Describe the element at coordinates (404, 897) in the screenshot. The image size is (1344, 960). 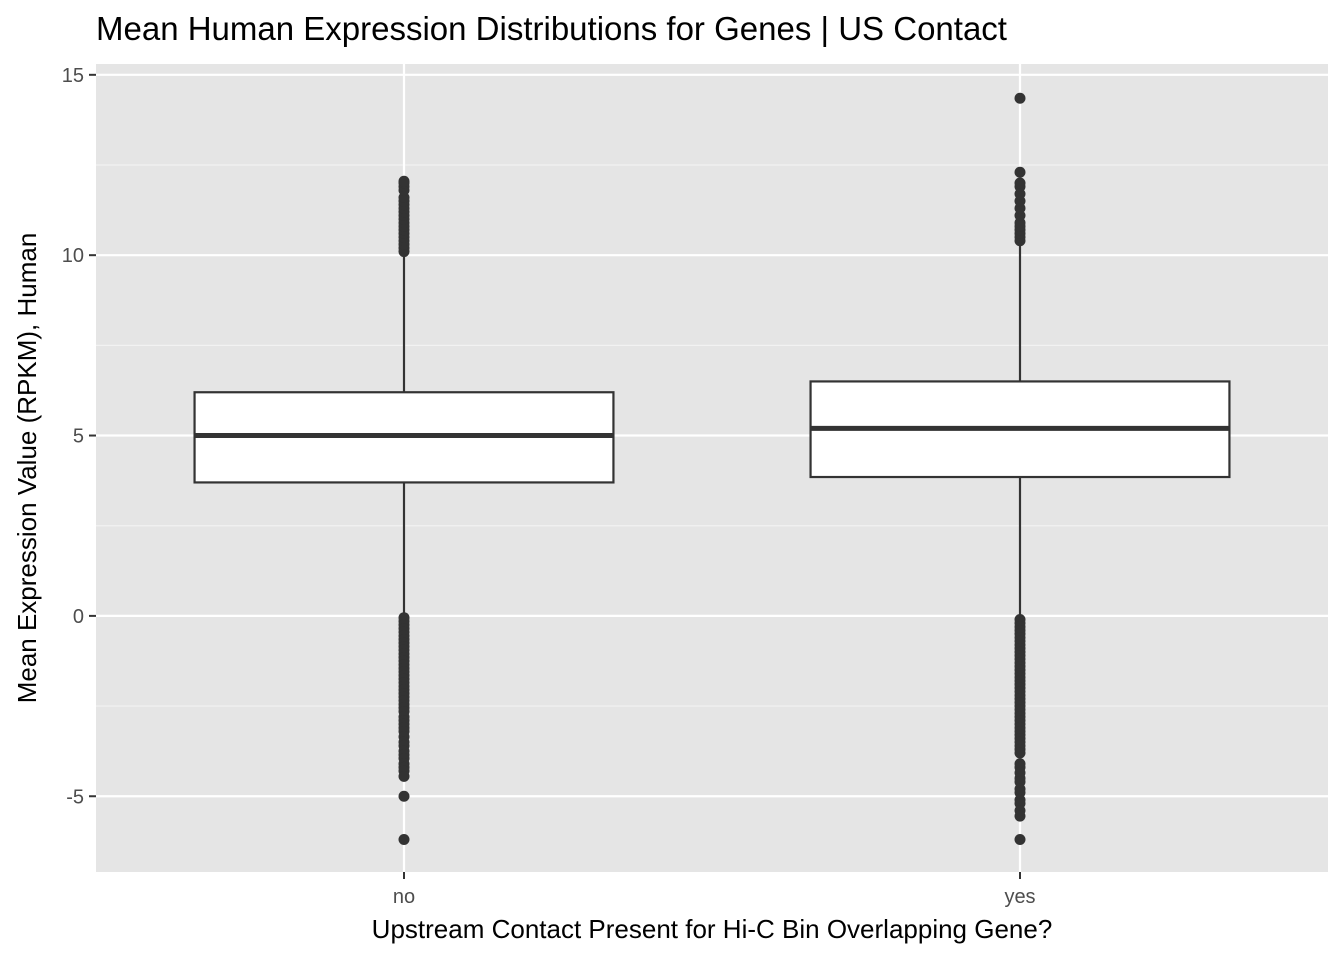
I see `x-tick-label: no` at that location.